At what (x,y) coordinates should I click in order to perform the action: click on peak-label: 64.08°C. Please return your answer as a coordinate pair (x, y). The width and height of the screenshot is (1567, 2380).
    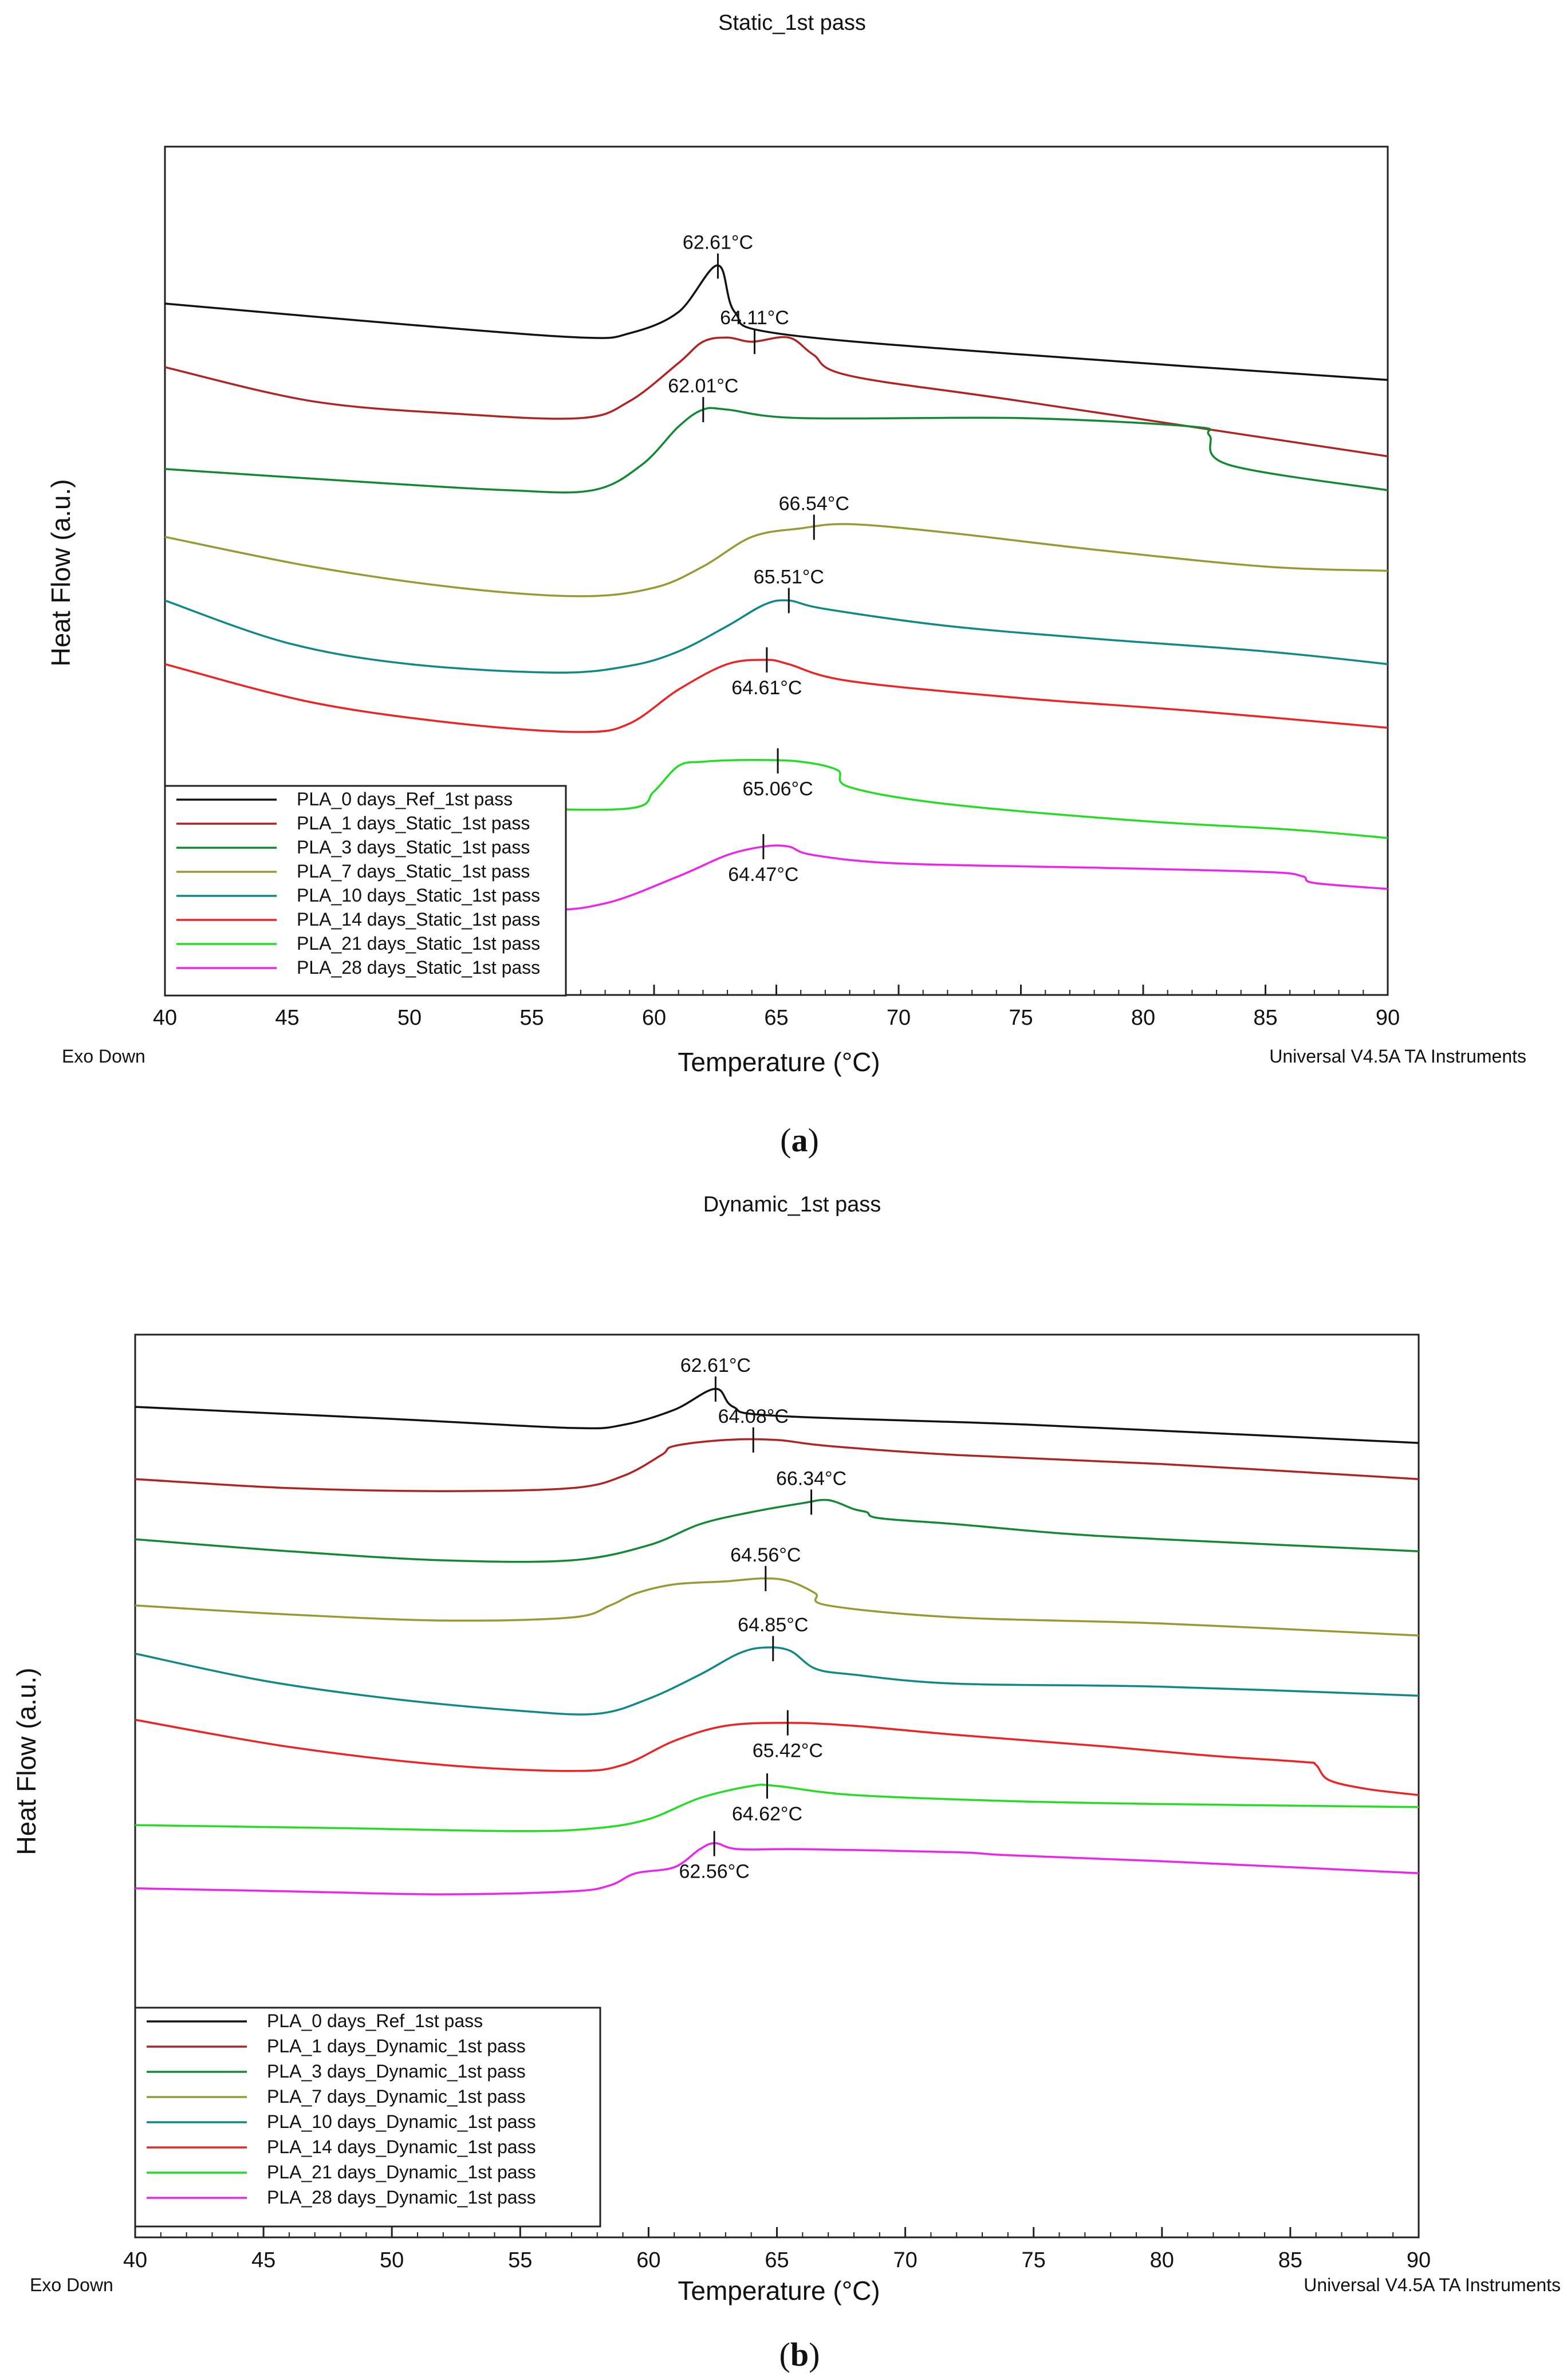
    Looking at the image, I should click on (753, 1416).